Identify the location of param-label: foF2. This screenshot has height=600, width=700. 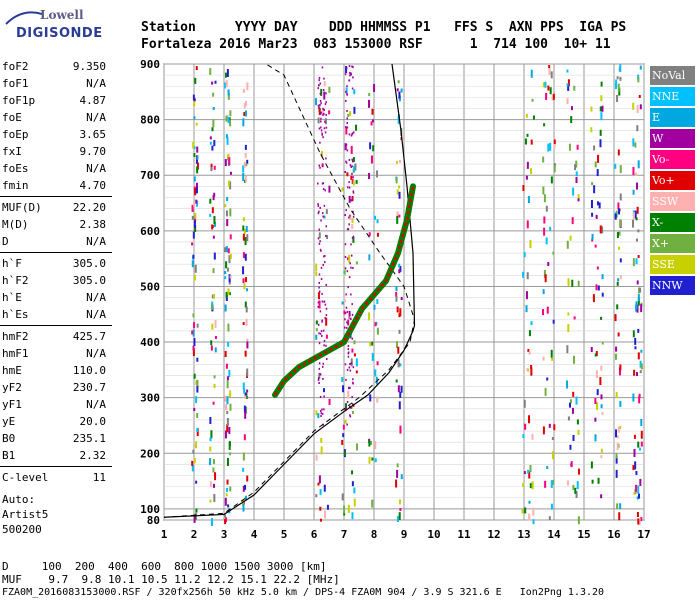
(15, 66).